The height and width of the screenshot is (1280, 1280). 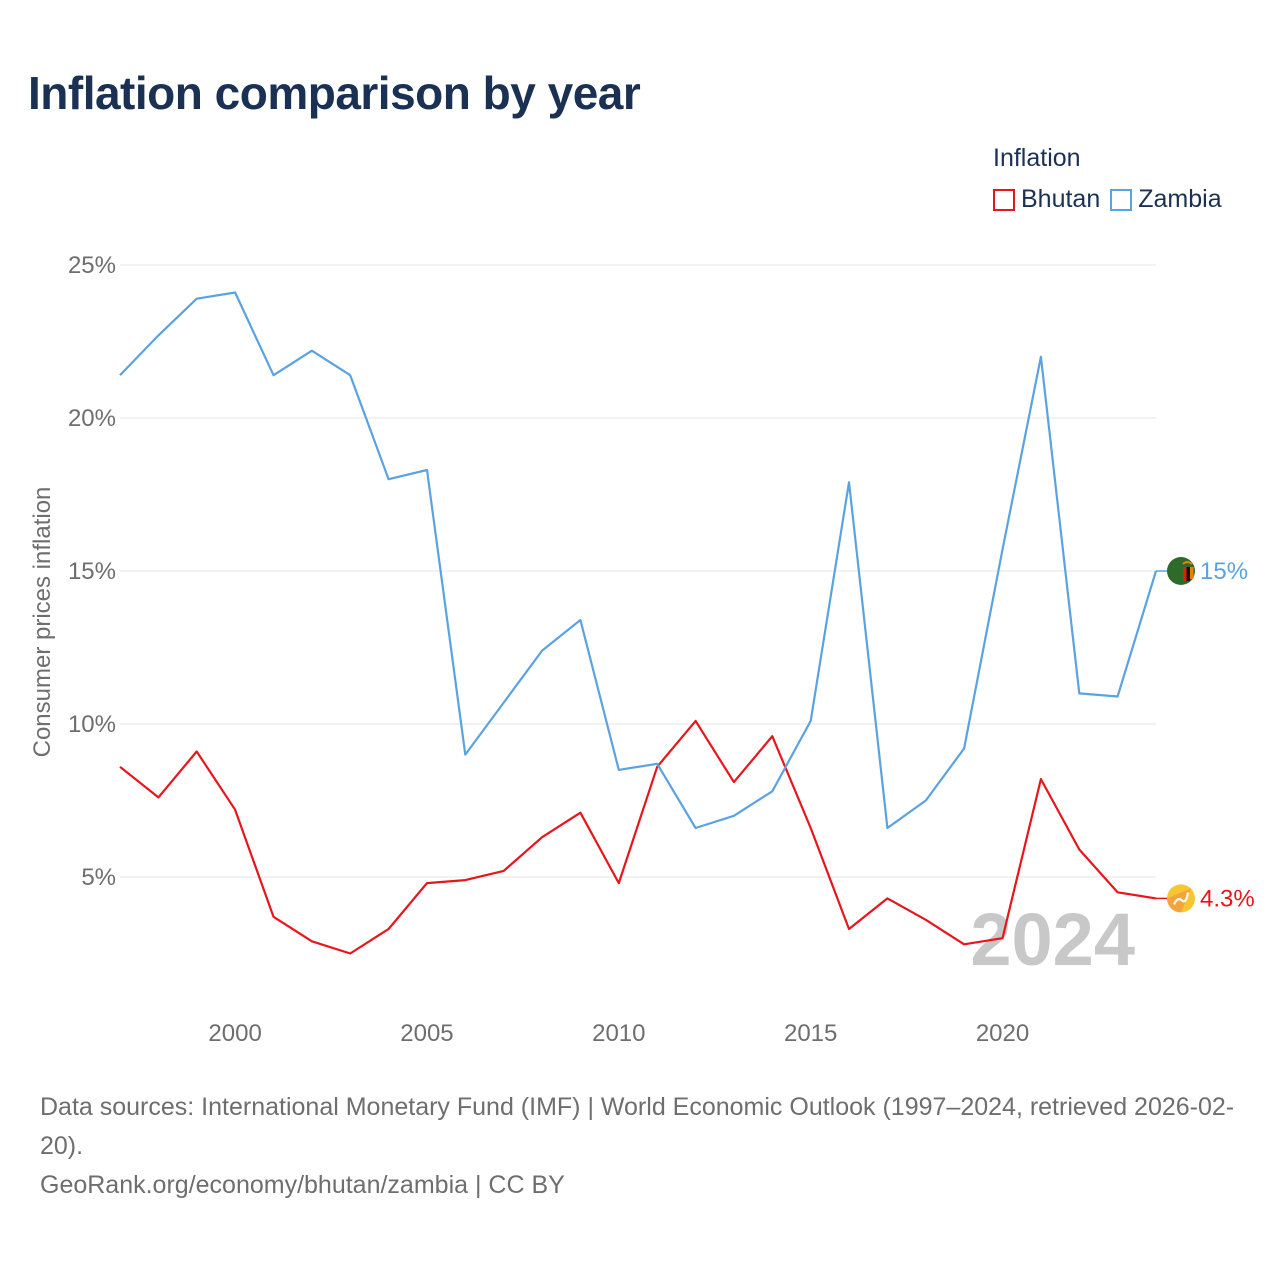 I want to click on legend-label-bhutan: Bhutan, so click(x=1061, y=199).